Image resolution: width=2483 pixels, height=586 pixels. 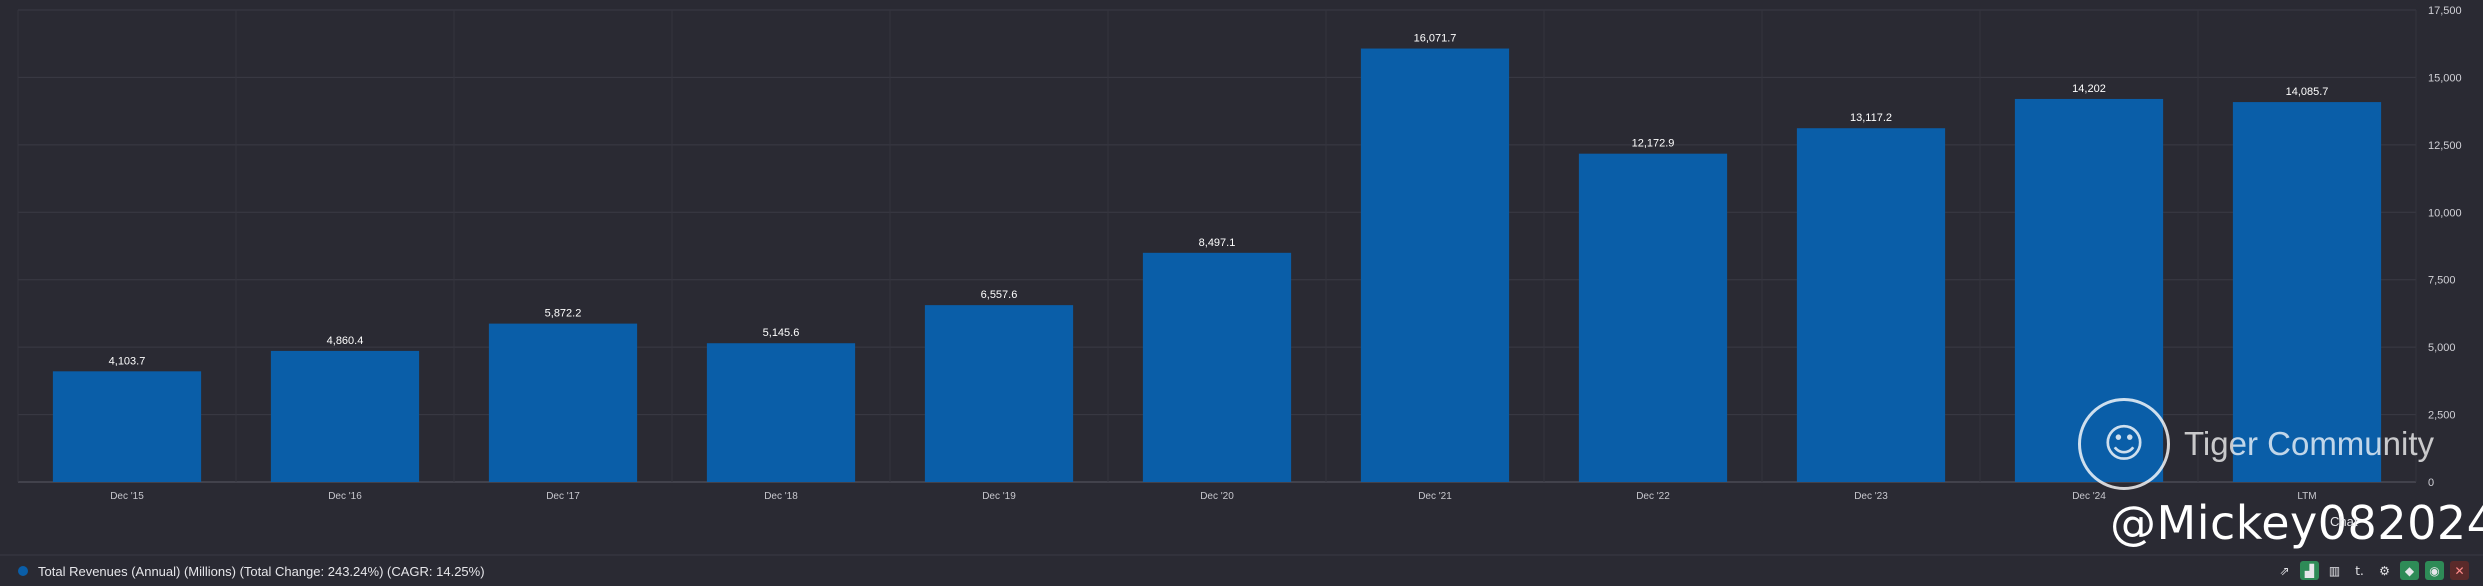 What do you see at coordinates (2334, 570) in the screenshot?
I see `column-chart-icon: ▥` at bounding box center [2334, 570].